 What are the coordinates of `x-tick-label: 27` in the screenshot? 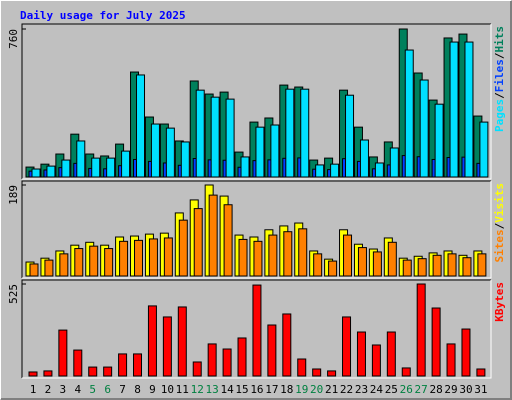 It's located at (421, 389).